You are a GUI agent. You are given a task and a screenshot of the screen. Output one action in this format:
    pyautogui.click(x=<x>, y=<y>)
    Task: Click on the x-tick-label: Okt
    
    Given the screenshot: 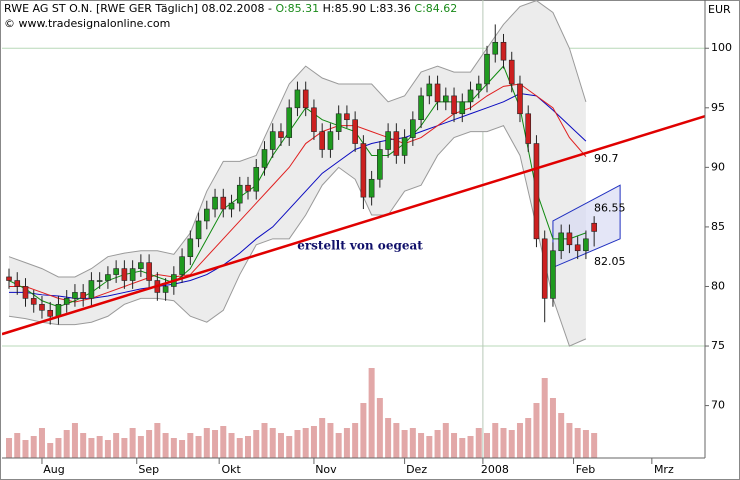 What is the action you would take?
    pyautogui.click(x=231, y=469)
    